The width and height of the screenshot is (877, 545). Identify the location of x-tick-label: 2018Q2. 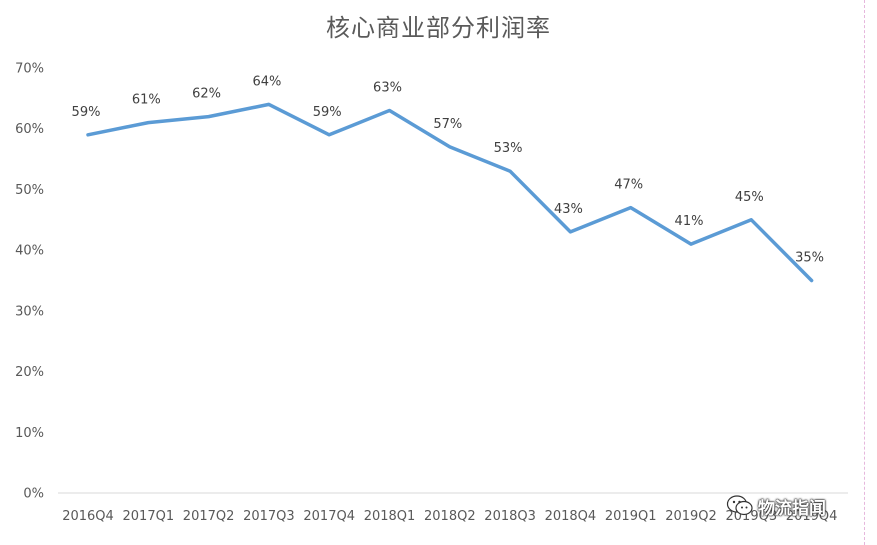
(450, 516).